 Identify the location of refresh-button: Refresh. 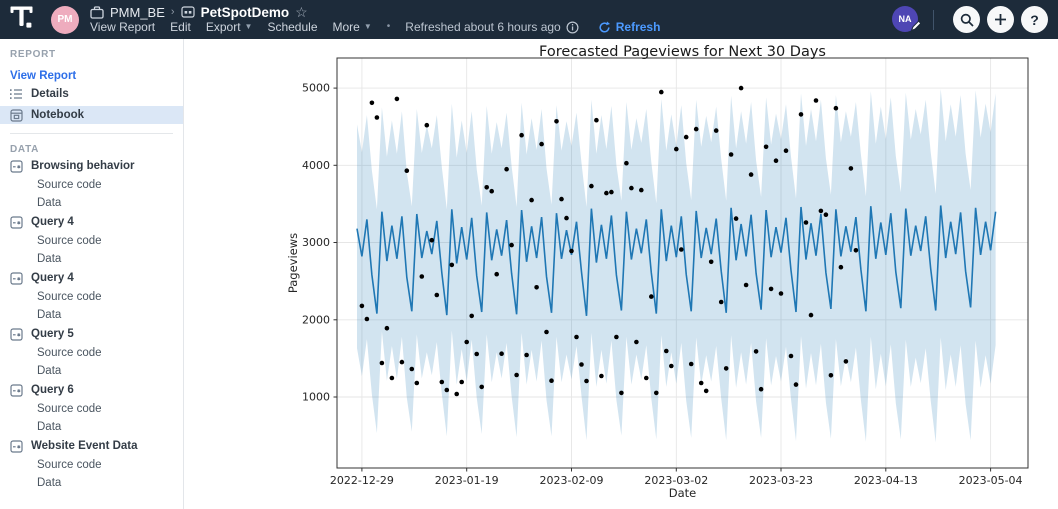
(629, 27).